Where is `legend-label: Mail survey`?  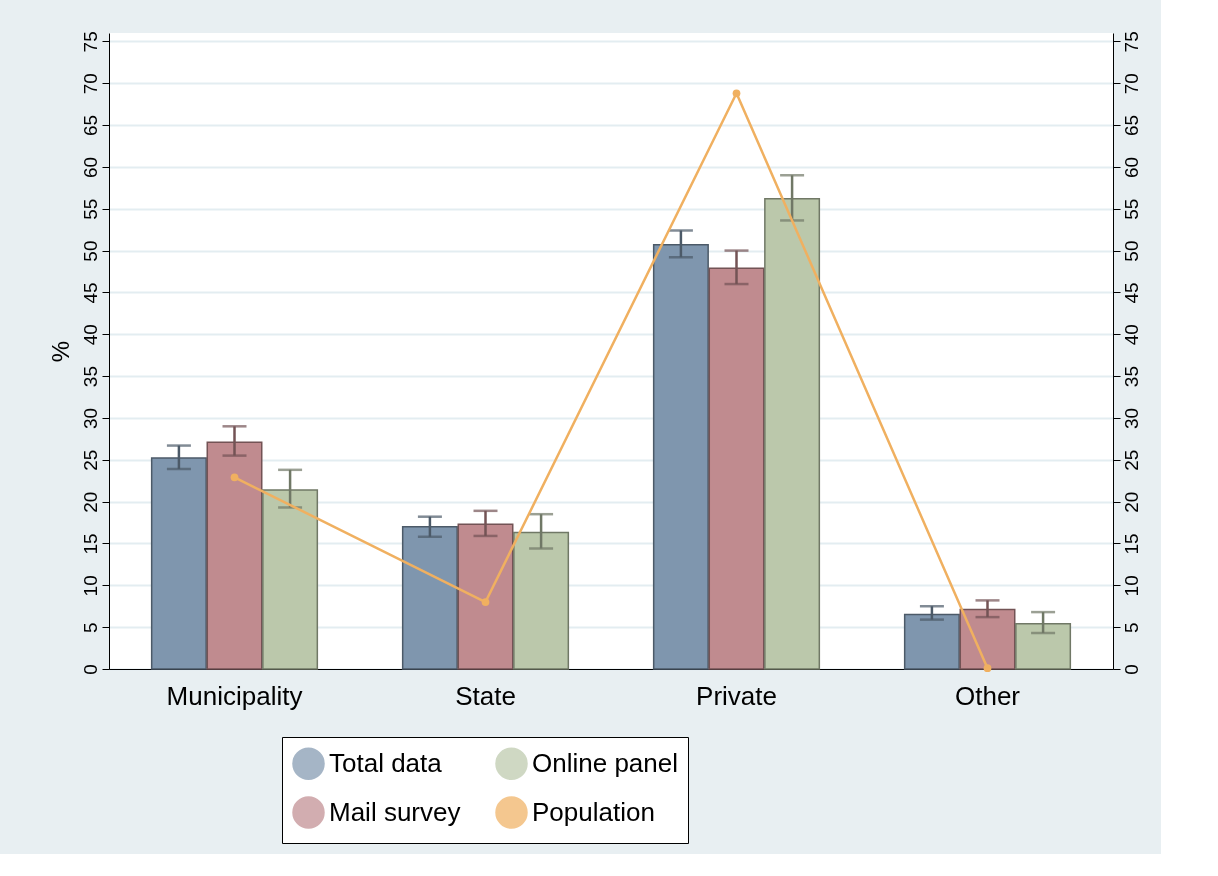
legend-label: Mail survey is located at coordinates (395, 811).